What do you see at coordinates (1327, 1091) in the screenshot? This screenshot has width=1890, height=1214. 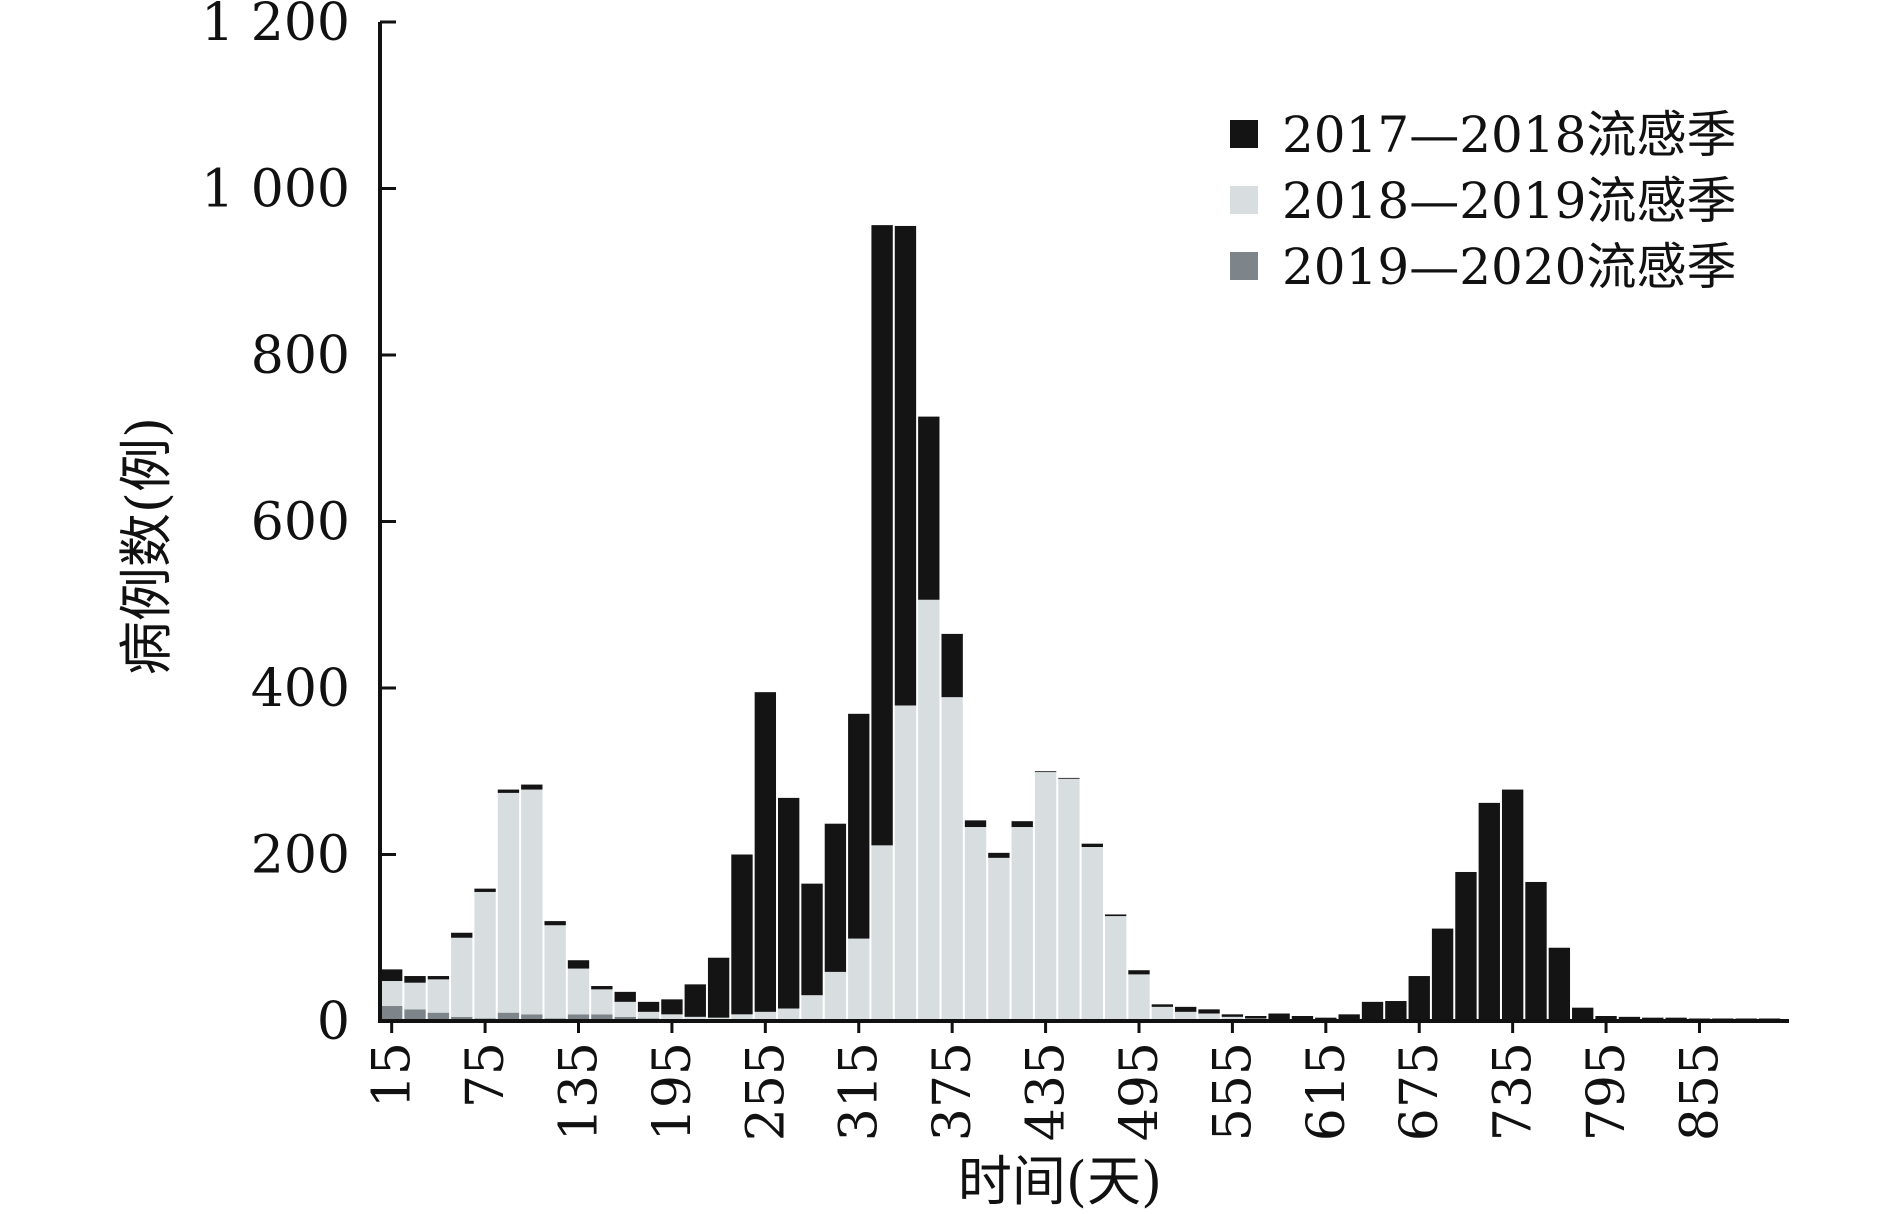 I see `x-tick-label: 615` at bounding box center [1327, 1091].